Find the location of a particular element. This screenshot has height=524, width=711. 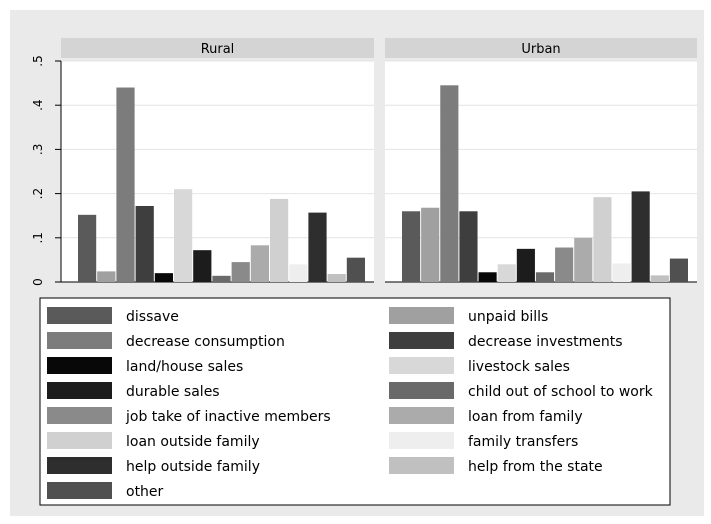

y-tick-label: .5 is located at coordinates (38, 60).